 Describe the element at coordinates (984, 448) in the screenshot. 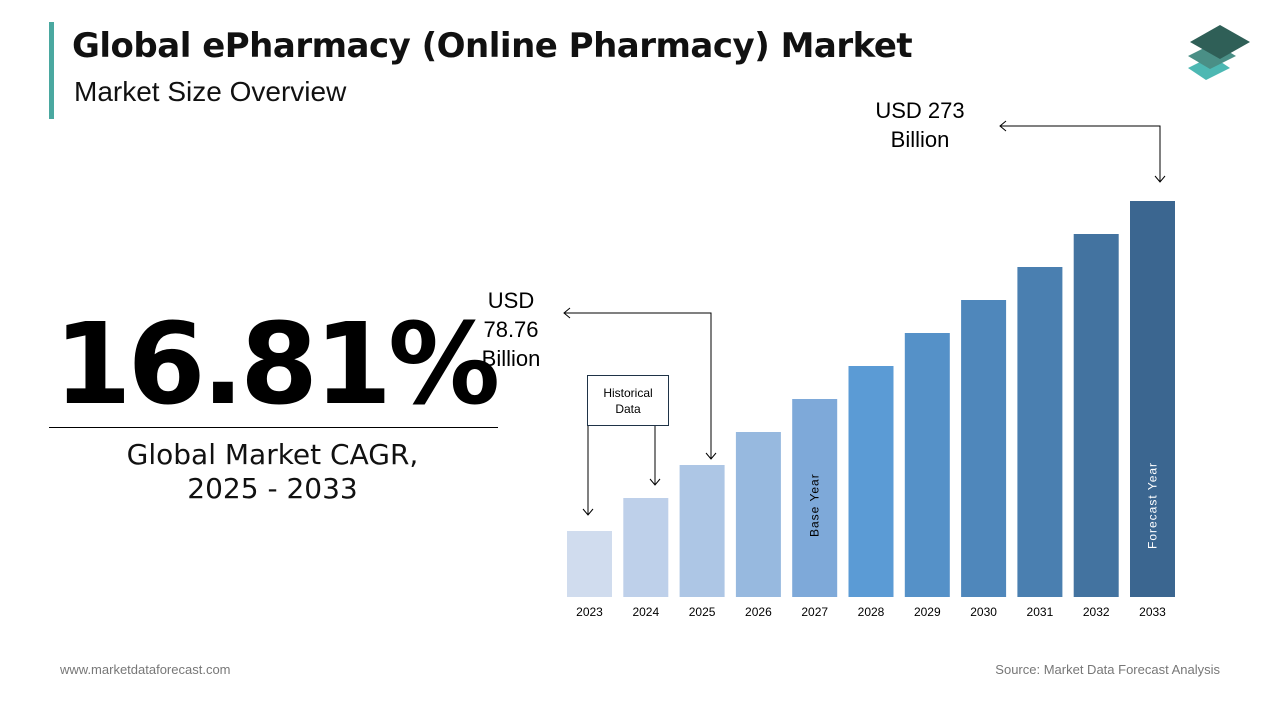

I see `bar-2030` at that location.